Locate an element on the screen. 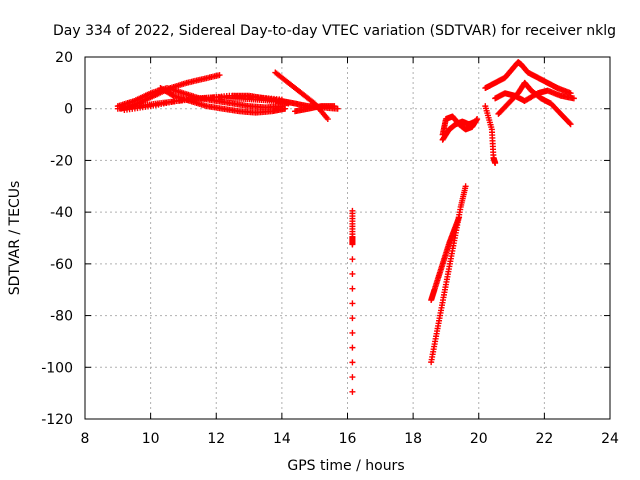 The width and height of the screenshot is (640, 480). x-tick-label: 22 is located at coordinates (544, 439).